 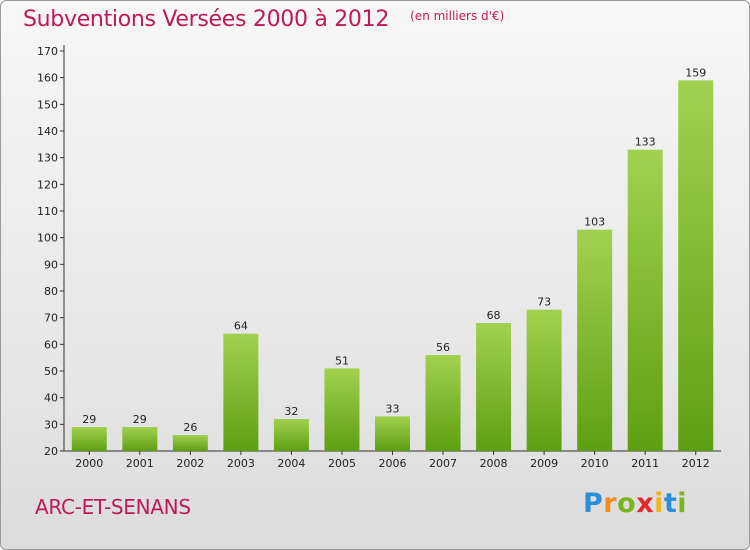 I want to click on bar-2008, so click(x=494, y=387).